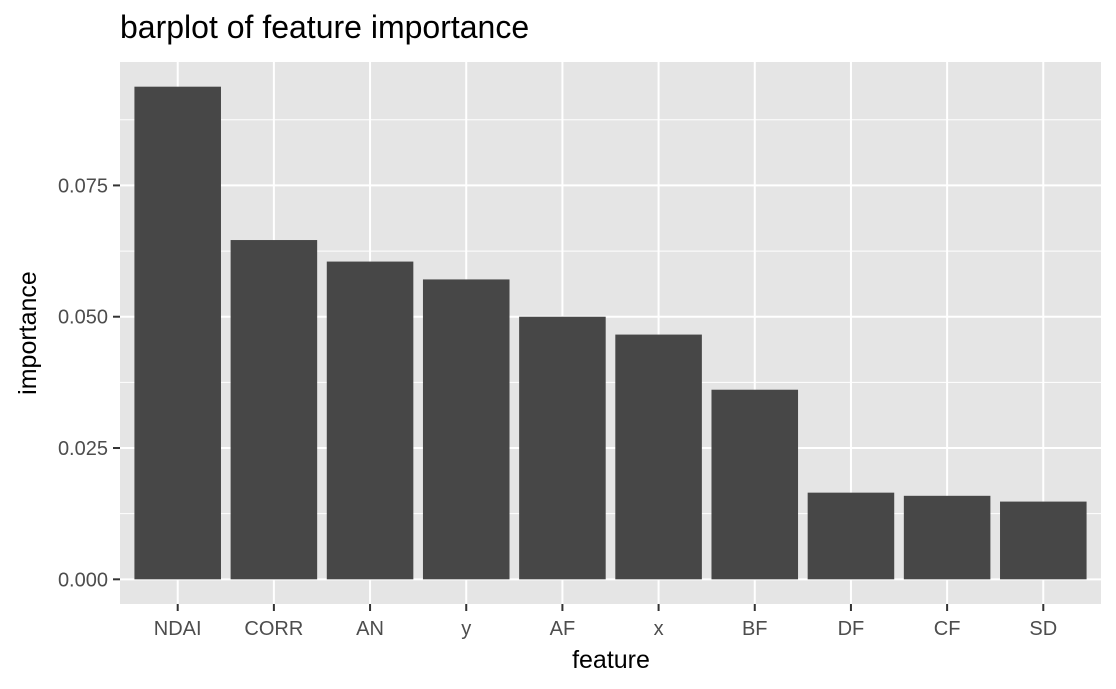 The height and width of the screenshot is (689, 1116). What do you see at coordinates (466, 629) in the screenshot?
I see `x-tick-label: y` at bounding box center [466, 629].